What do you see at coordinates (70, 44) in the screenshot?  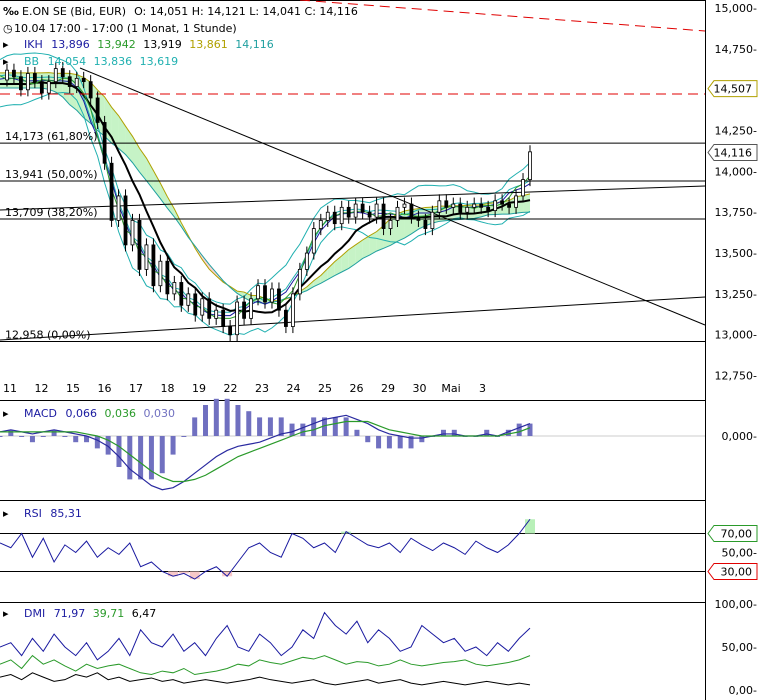 I see `ikh-value-1: 13,896` at bounding box center [70, 44].